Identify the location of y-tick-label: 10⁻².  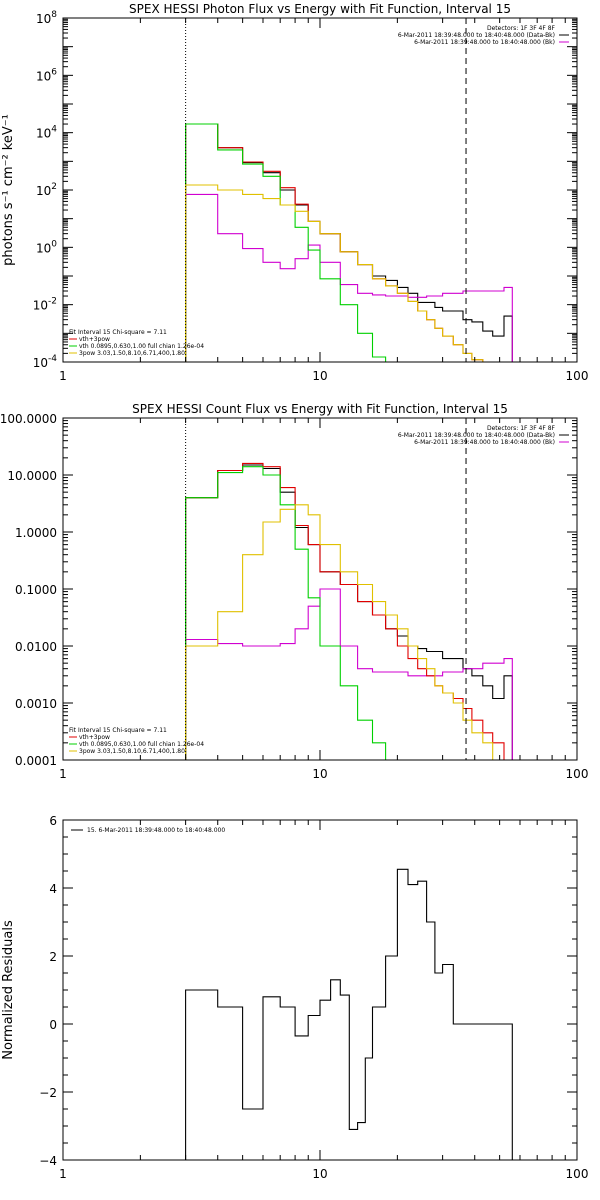
(45, 305).